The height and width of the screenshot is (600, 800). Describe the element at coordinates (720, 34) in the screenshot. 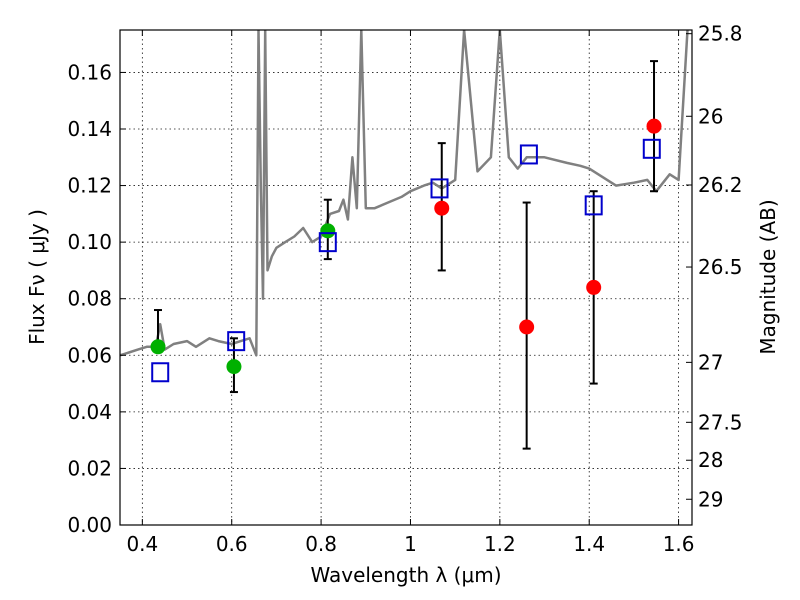

I see `right-tick-label: 25.8` at that location.